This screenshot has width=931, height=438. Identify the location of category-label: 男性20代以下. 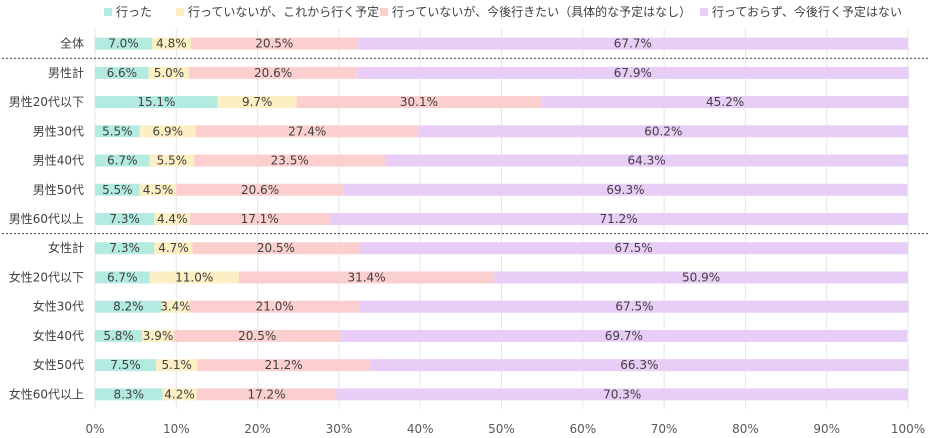
(46, 102).